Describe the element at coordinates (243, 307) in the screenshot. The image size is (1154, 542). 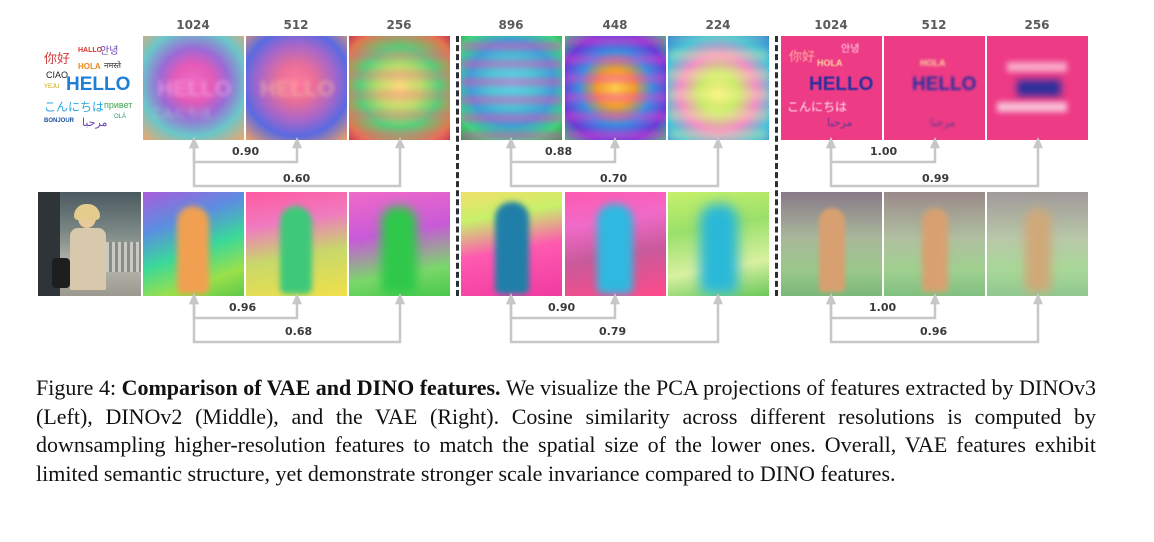
I see `sim-r2-dinov3-short: 0.96` at that location.